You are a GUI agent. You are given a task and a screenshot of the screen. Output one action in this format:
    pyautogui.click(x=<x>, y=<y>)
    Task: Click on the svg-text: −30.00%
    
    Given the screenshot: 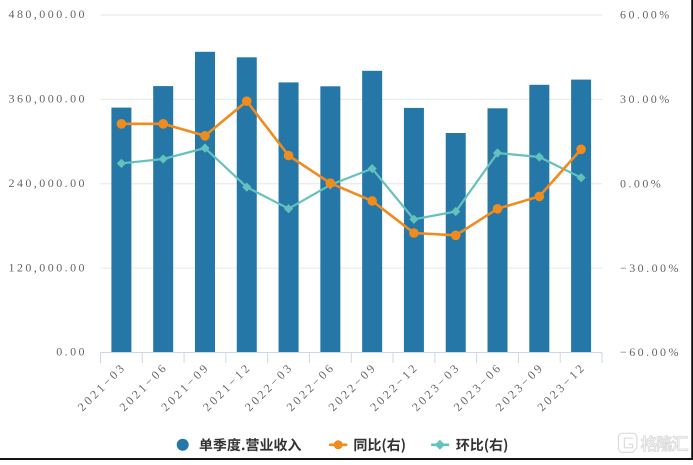 What is the action you would take?
    pyautogui.click(x=650, y=268)
    